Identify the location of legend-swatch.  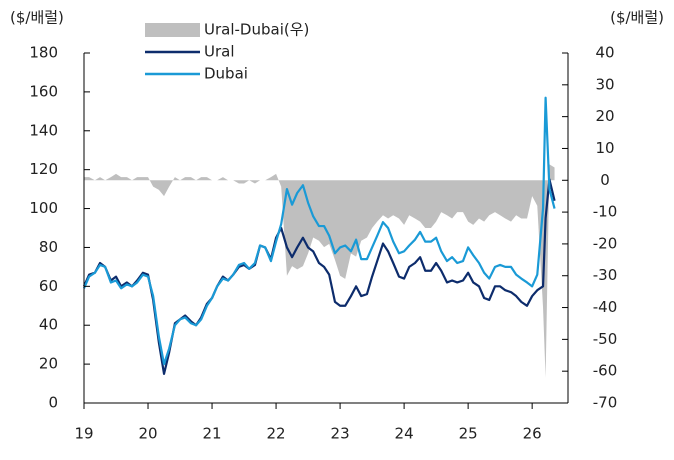
(172, 30).